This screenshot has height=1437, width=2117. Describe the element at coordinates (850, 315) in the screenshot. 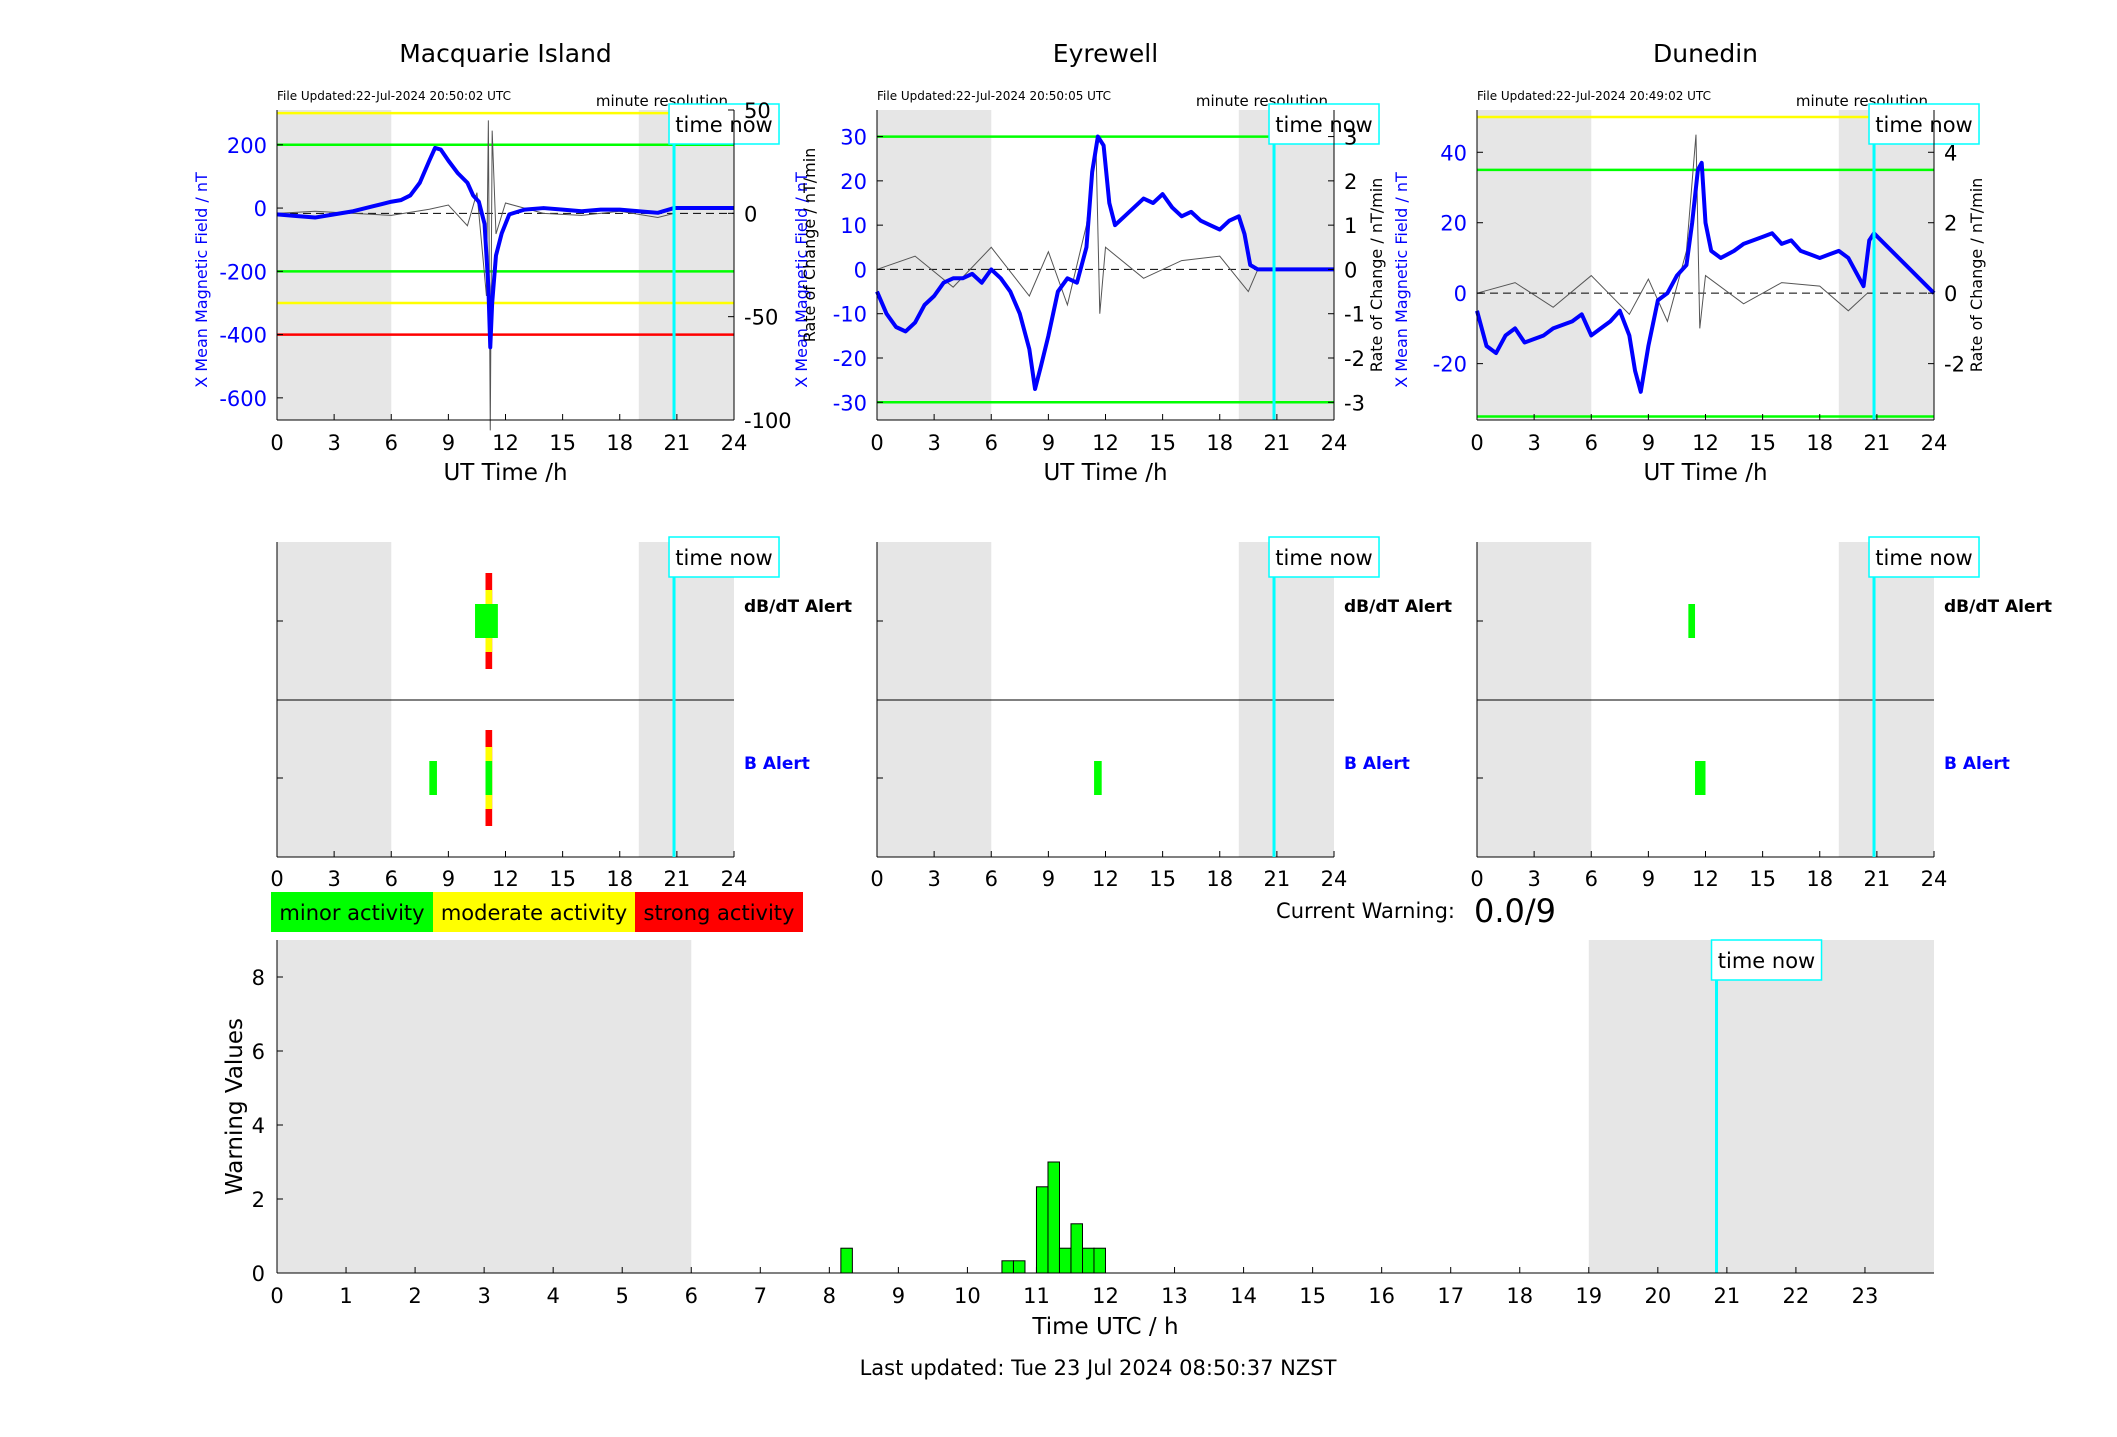

I see `y-left-tick-label: -10` at that location.